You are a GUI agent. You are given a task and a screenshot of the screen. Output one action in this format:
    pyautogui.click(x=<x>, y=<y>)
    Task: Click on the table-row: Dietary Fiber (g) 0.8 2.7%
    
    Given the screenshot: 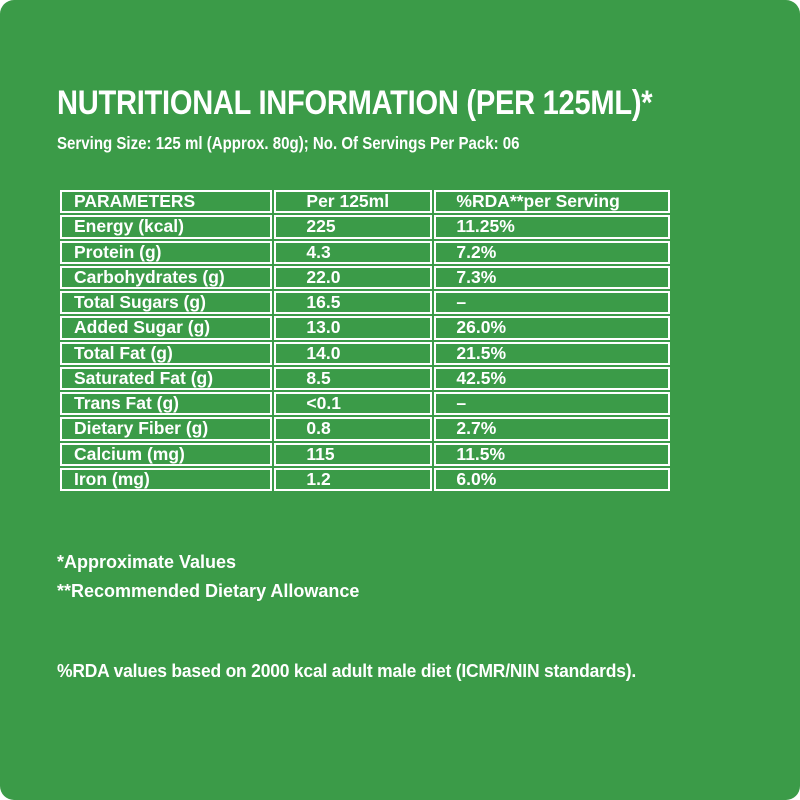 What is the action you would take?
    pyautogui.click(x=365, y=429)
    